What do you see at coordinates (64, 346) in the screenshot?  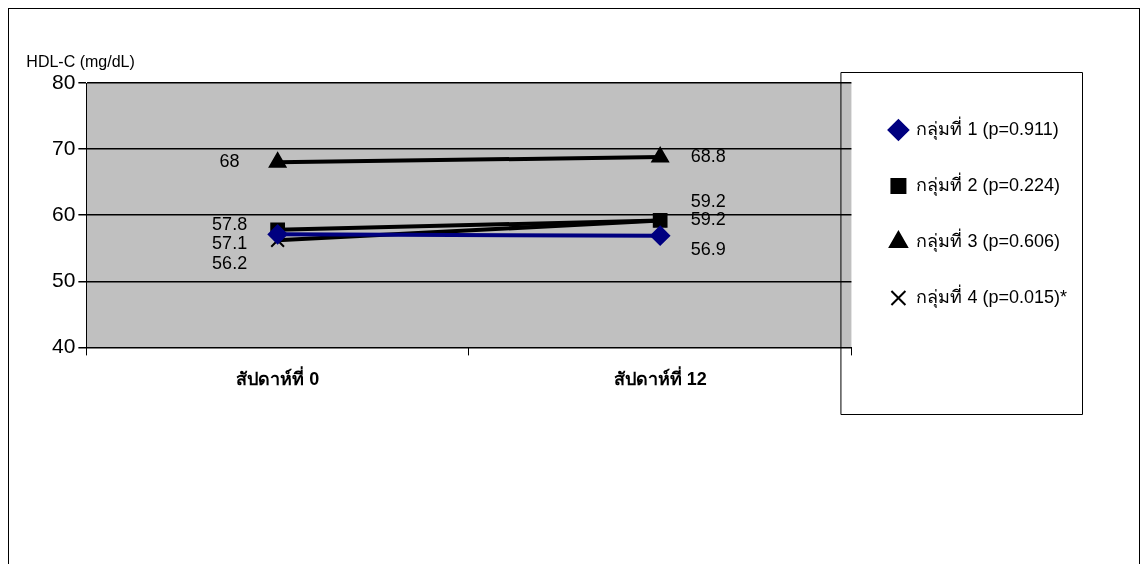 I see `y-tick-label: 40` at bounding box center [64, 346].